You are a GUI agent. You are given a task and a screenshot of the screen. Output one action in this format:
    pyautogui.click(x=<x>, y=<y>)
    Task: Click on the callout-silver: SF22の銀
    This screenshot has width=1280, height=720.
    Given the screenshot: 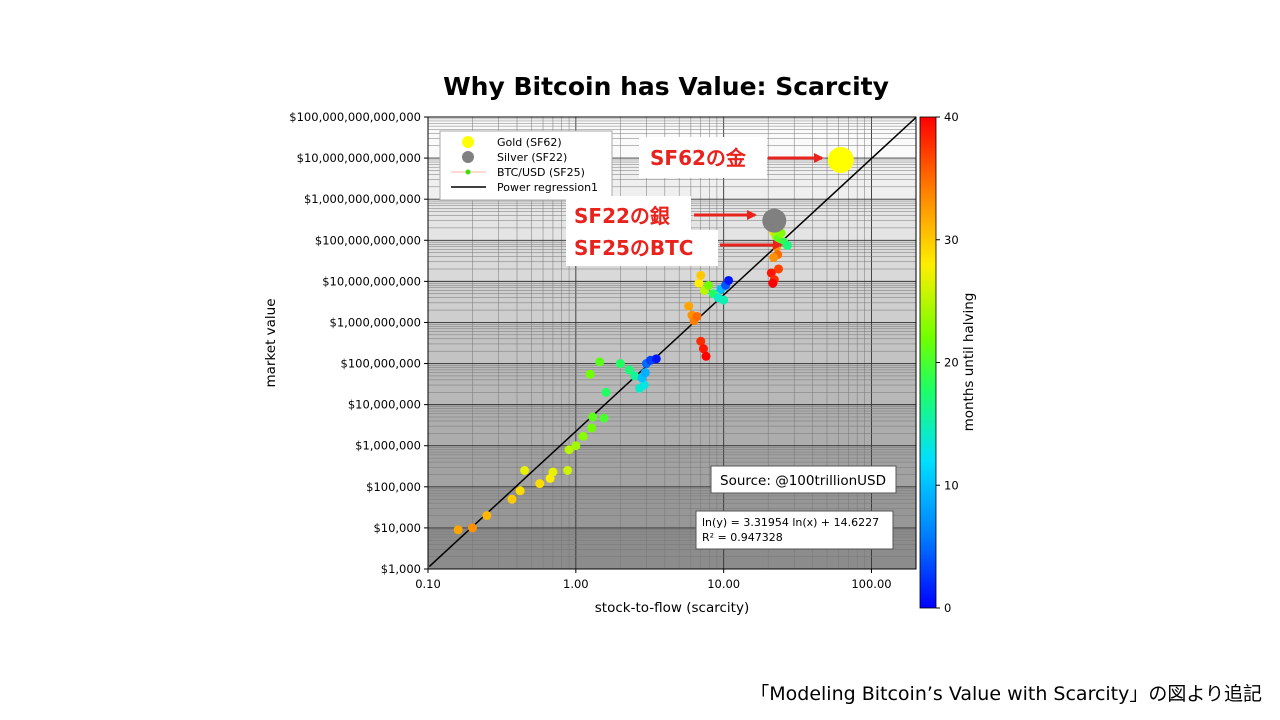 What is the action you would take?
    pyautogui.click(x=661, y=215)
    